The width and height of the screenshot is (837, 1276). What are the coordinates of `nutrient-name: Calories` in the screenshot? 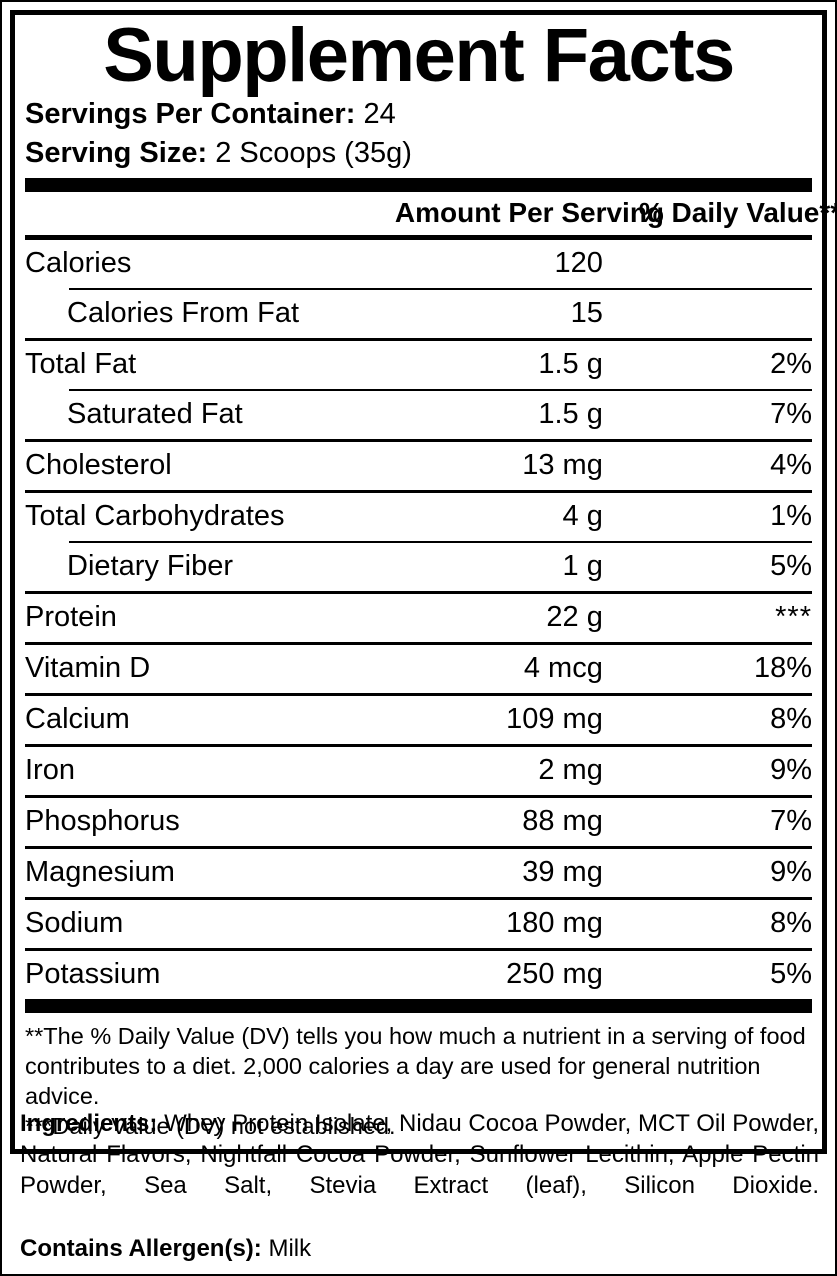 It's located at (78, 263).